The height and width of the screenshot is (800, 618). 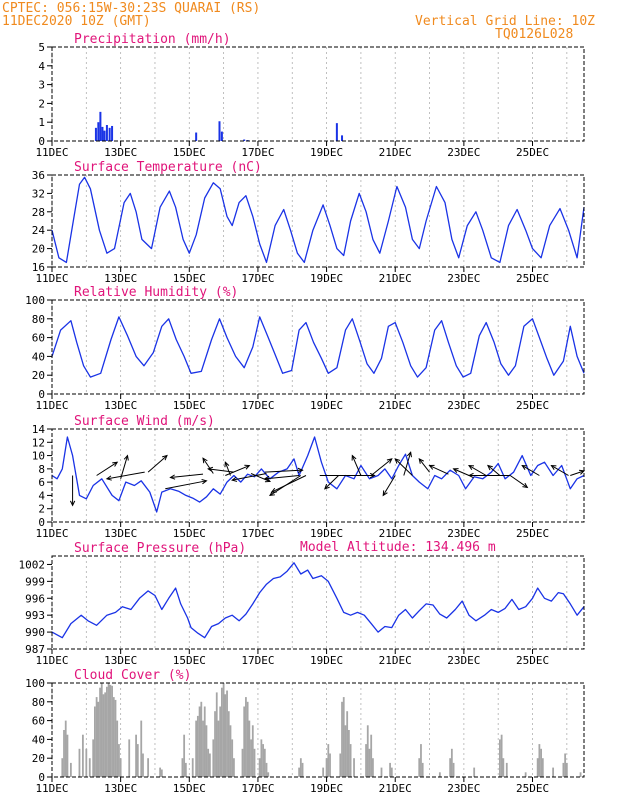 I want to click on y-tick-label: 993, so click(x=35, y=615).